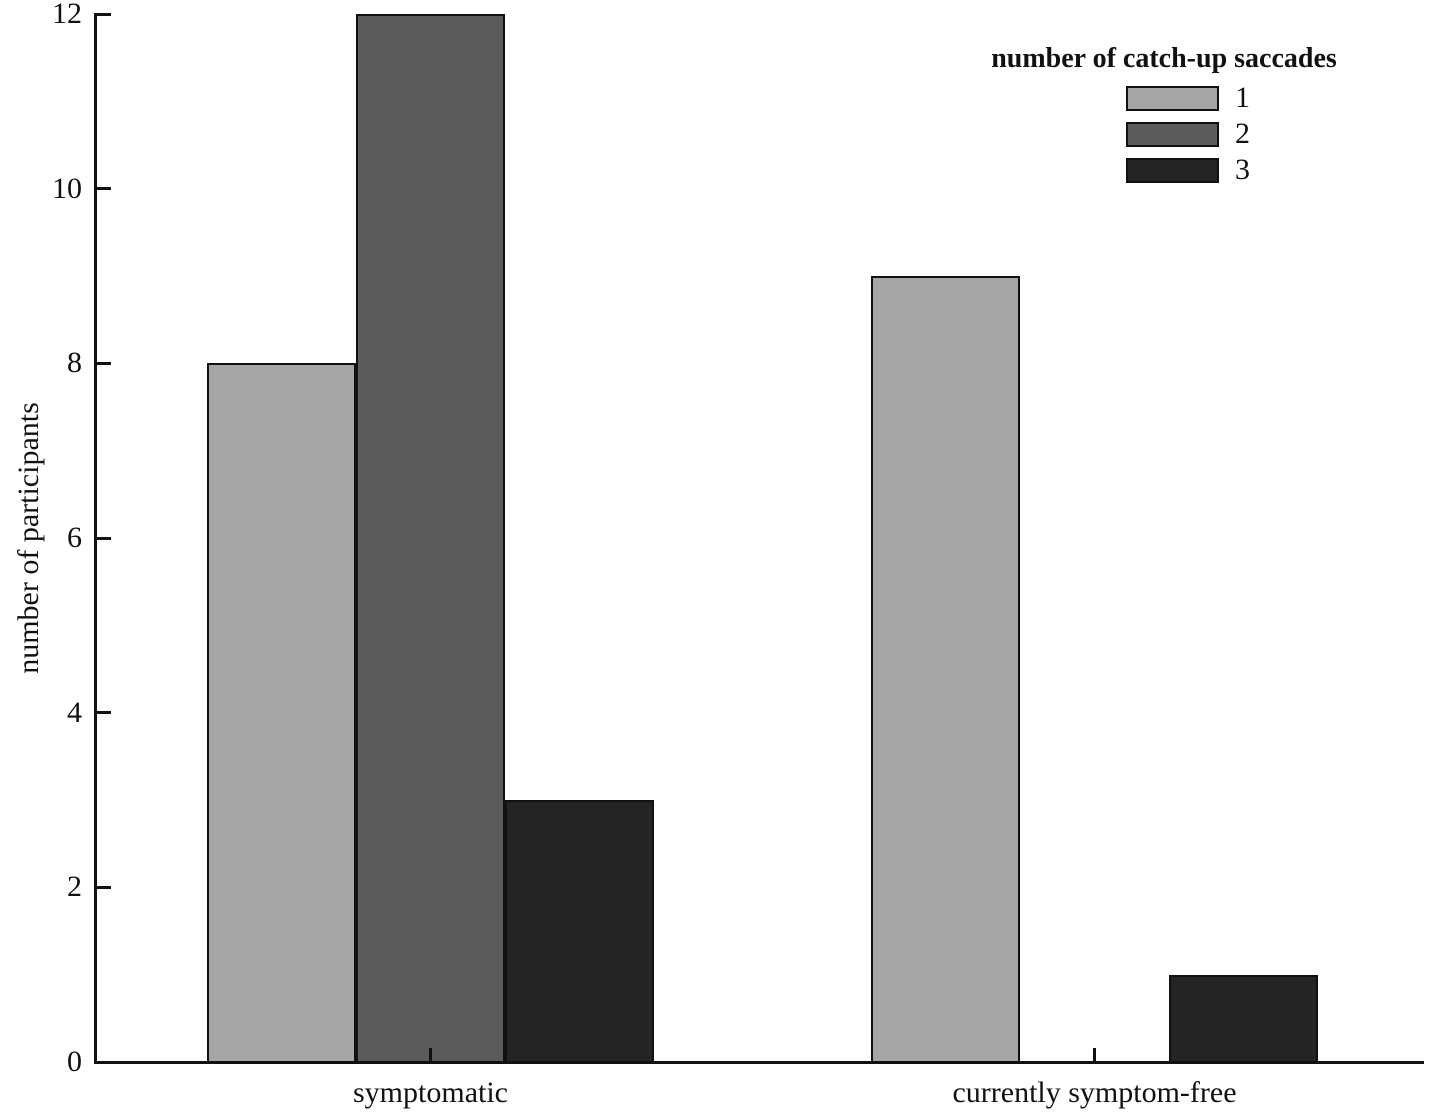 The image size is (1430, 1118). I want to click on legend-item-3: 3, so click(1232, 170).